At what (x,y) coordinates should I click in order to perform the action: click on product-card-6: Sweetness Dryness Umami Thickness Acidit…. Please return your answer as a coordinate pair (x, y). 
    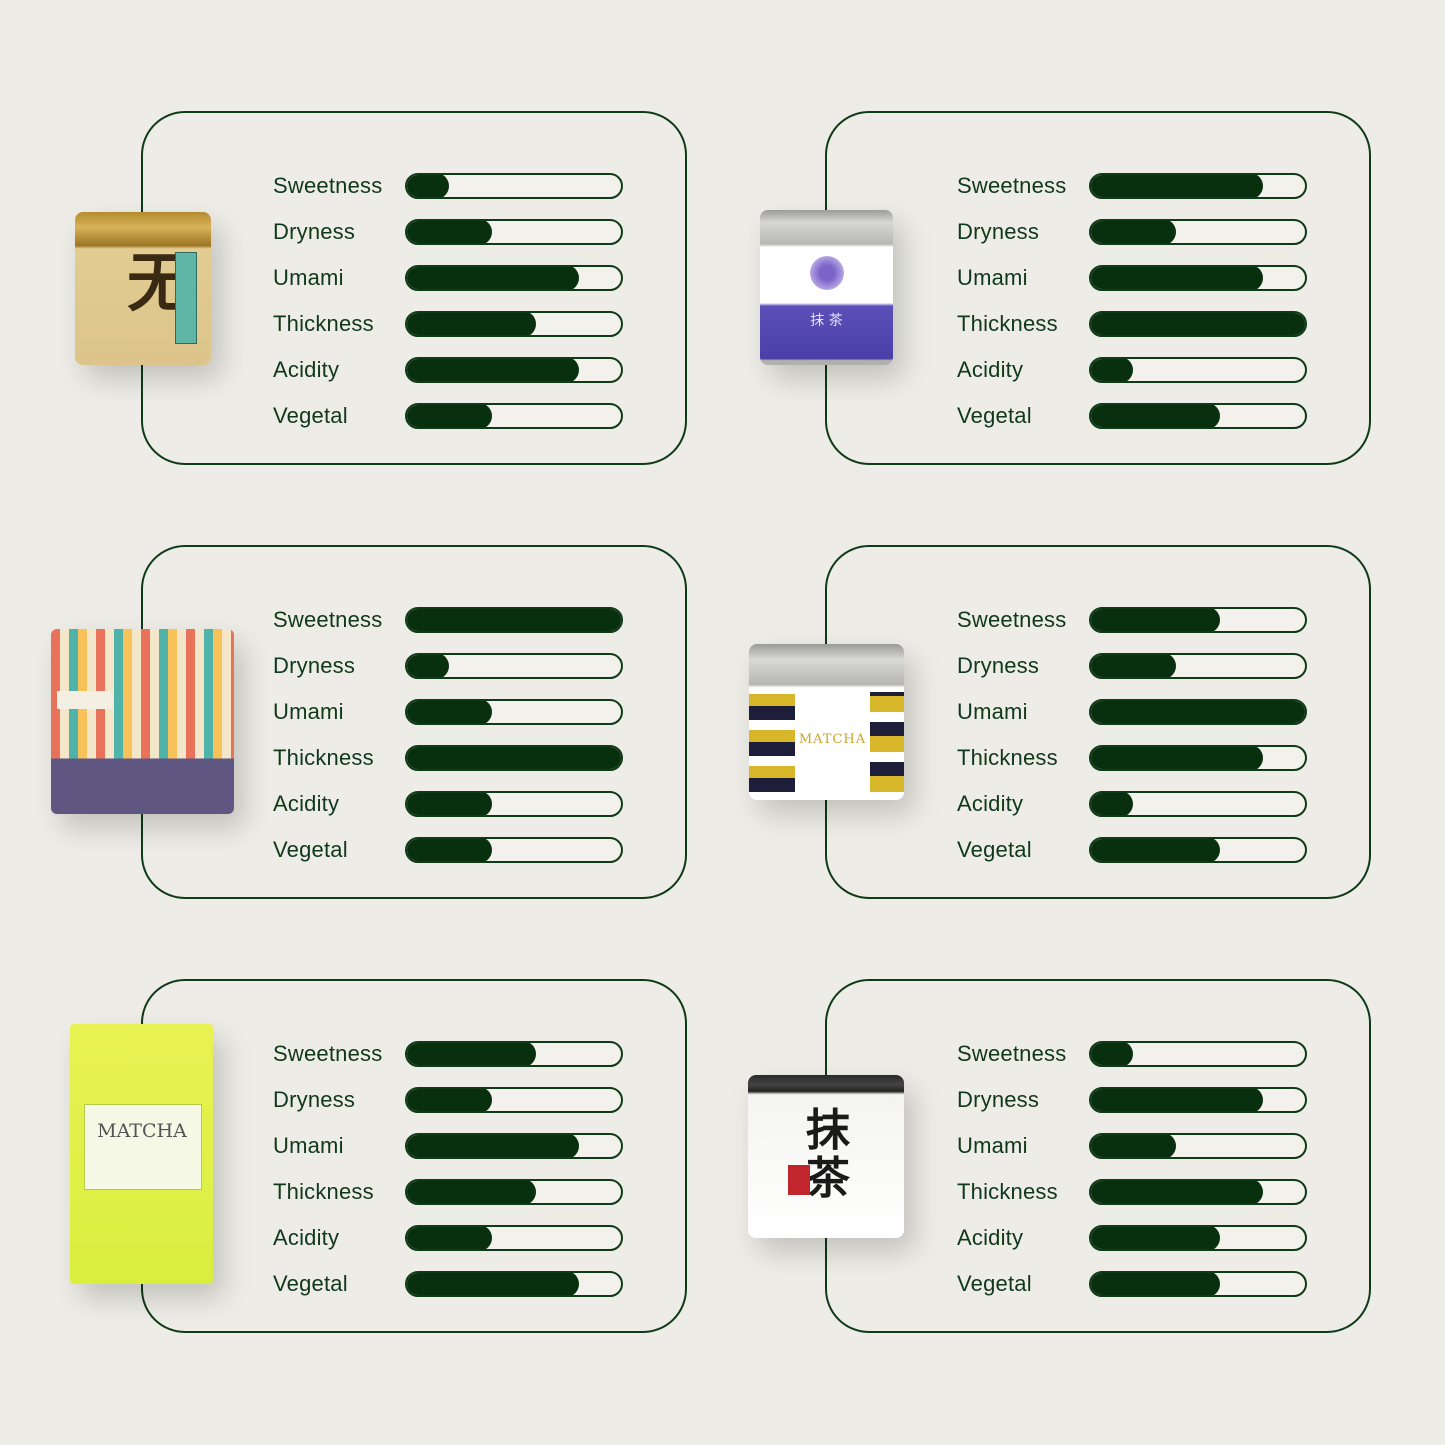
    Looking at the image, I should click on (1098, 1156).